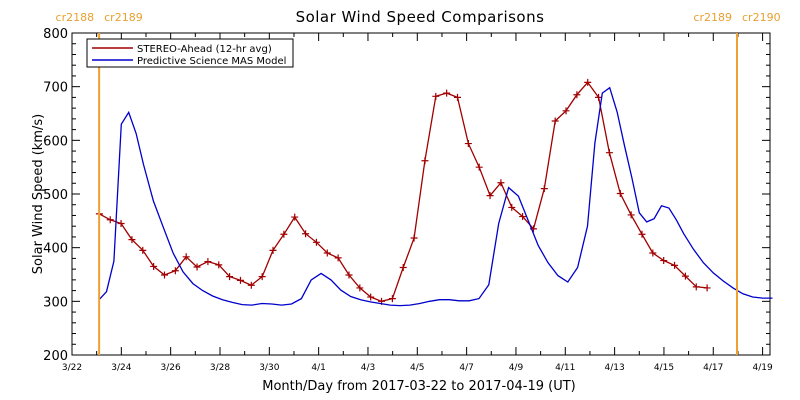 The height and width of the screenshot is (400, 800). What do you see at coordinates (269, 368) in the screenshot?
I see `x-tick-label: 3/30` at bounding box center [269, 368].